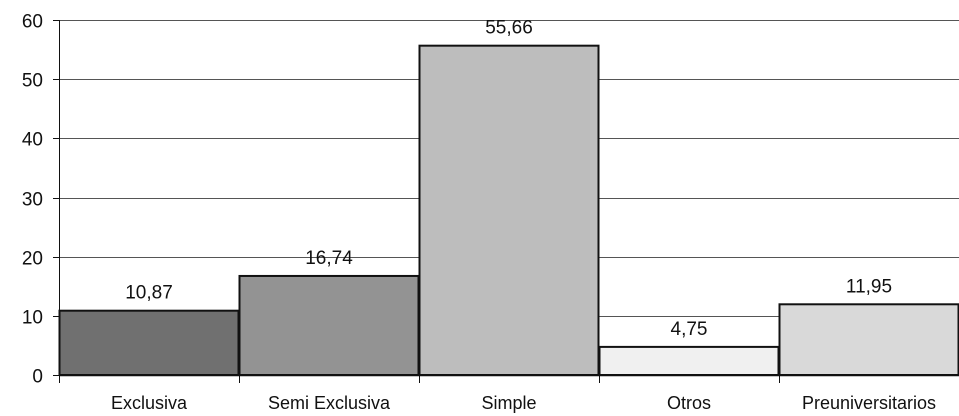  Describe the element at coordinates (37, 377) in the screenshot. I see `y-tick-label: 0` at that location.